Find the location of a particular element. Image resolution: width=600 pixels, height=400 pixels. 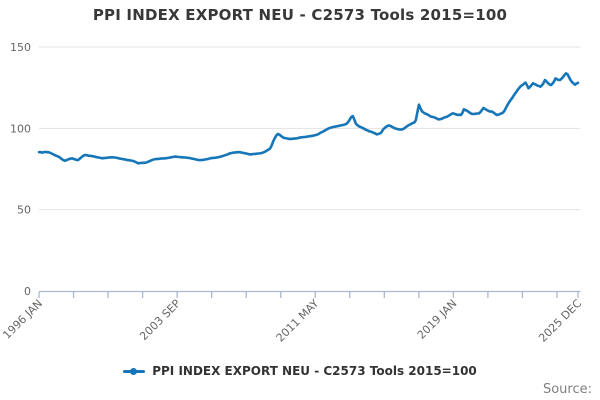

x-axis-tick-label: 2011 MAY is located at coordinates (298, 321).